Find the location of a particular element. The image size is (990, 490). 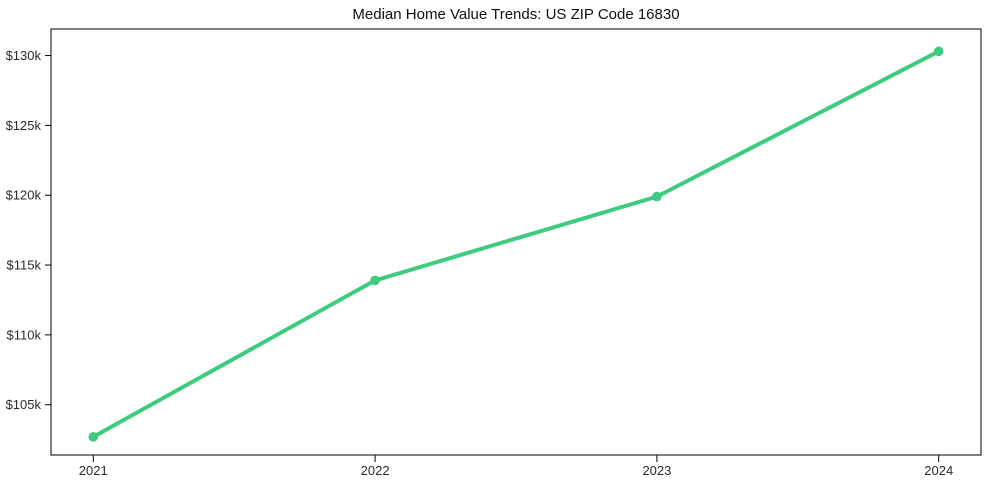

y-tick-label: $120k is located at coordinates (24, 195).